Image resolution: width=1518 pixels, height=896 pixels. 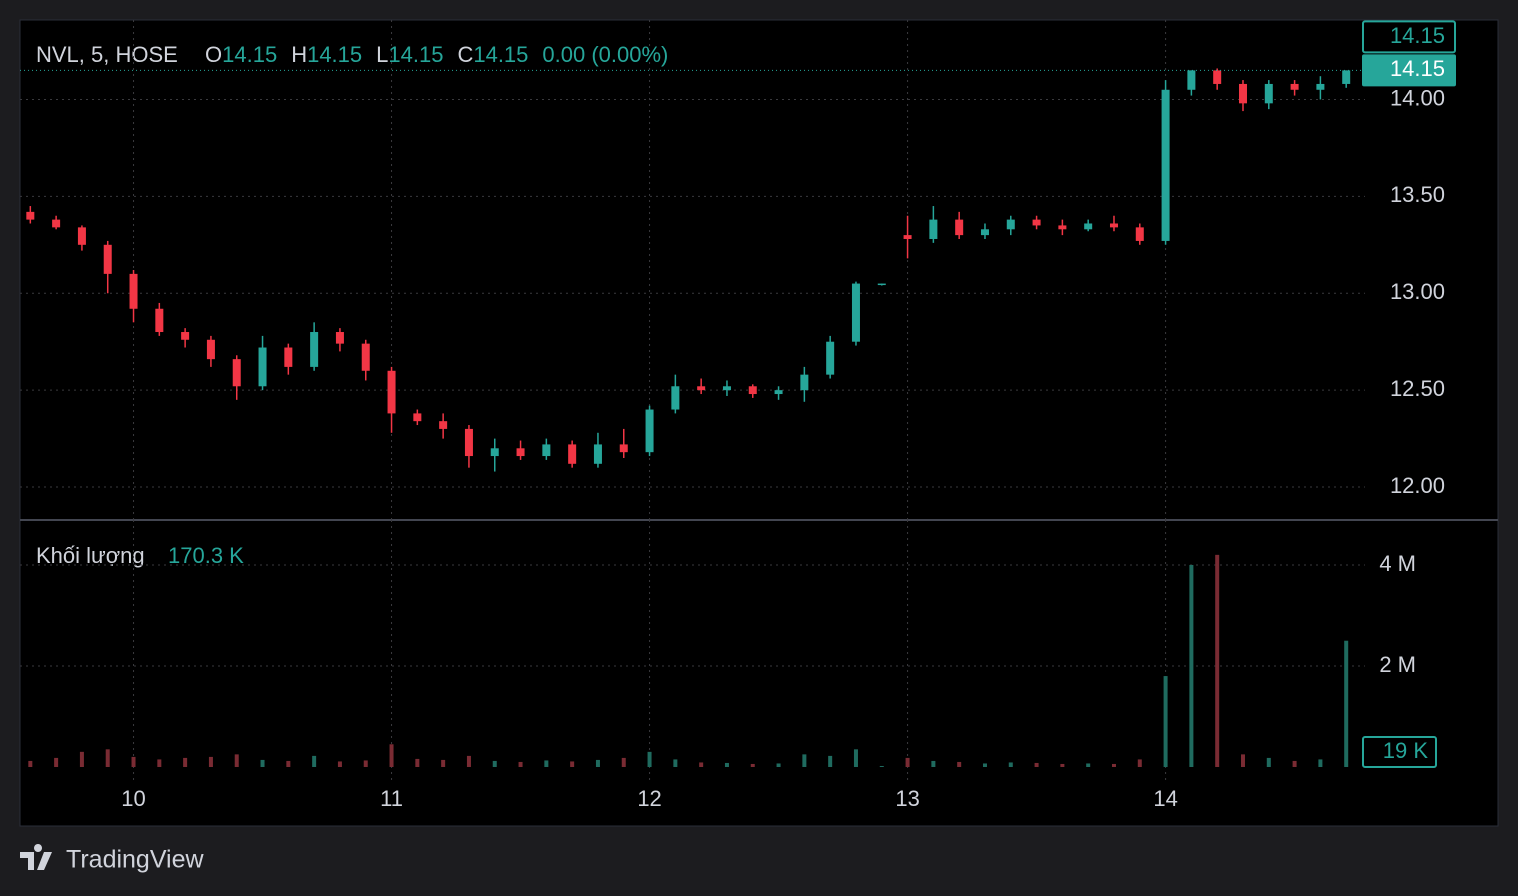 What do you see at coordinates (382, 54) in the screenshot?
I see `legend-key: L` at bounding box center [382, 54].